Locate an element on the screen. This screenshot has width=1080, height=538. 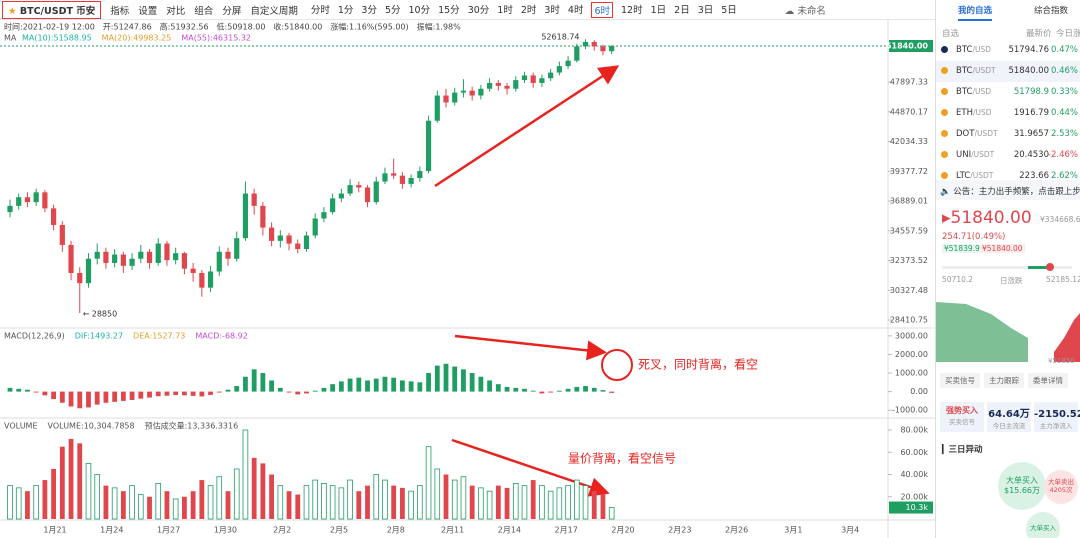
sub-tab: 主力跟踪 is located at coordinates (1004, 380).